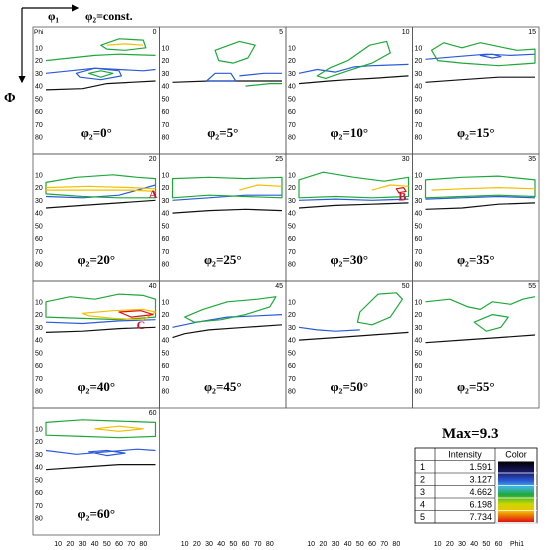 The width and height of the screenshot is (548, 550). I want to click on section-label: φ₂=55°, so click(476, 386).